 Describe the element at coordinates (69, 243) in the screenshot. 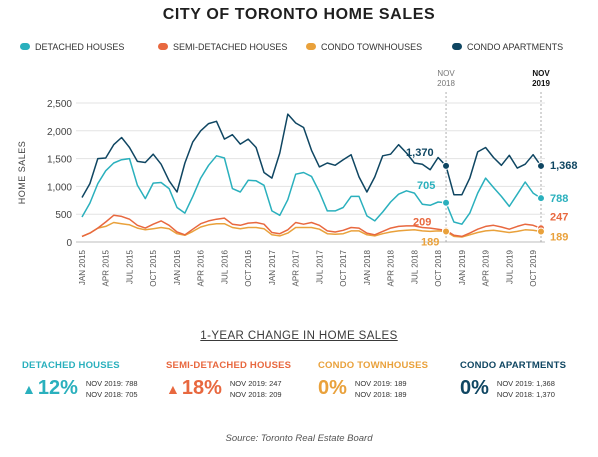

I see `y-tick-label: 0` at that location.